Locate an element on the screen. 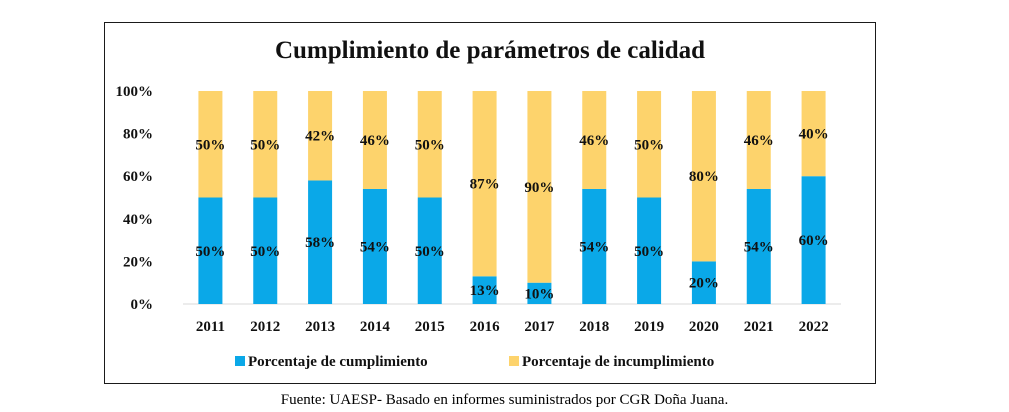 The height and width of the screenshot is (412, 1009). data-label-porcentaje-de-incumplimiento-2016: 87% is located at coordinates (485, 185).